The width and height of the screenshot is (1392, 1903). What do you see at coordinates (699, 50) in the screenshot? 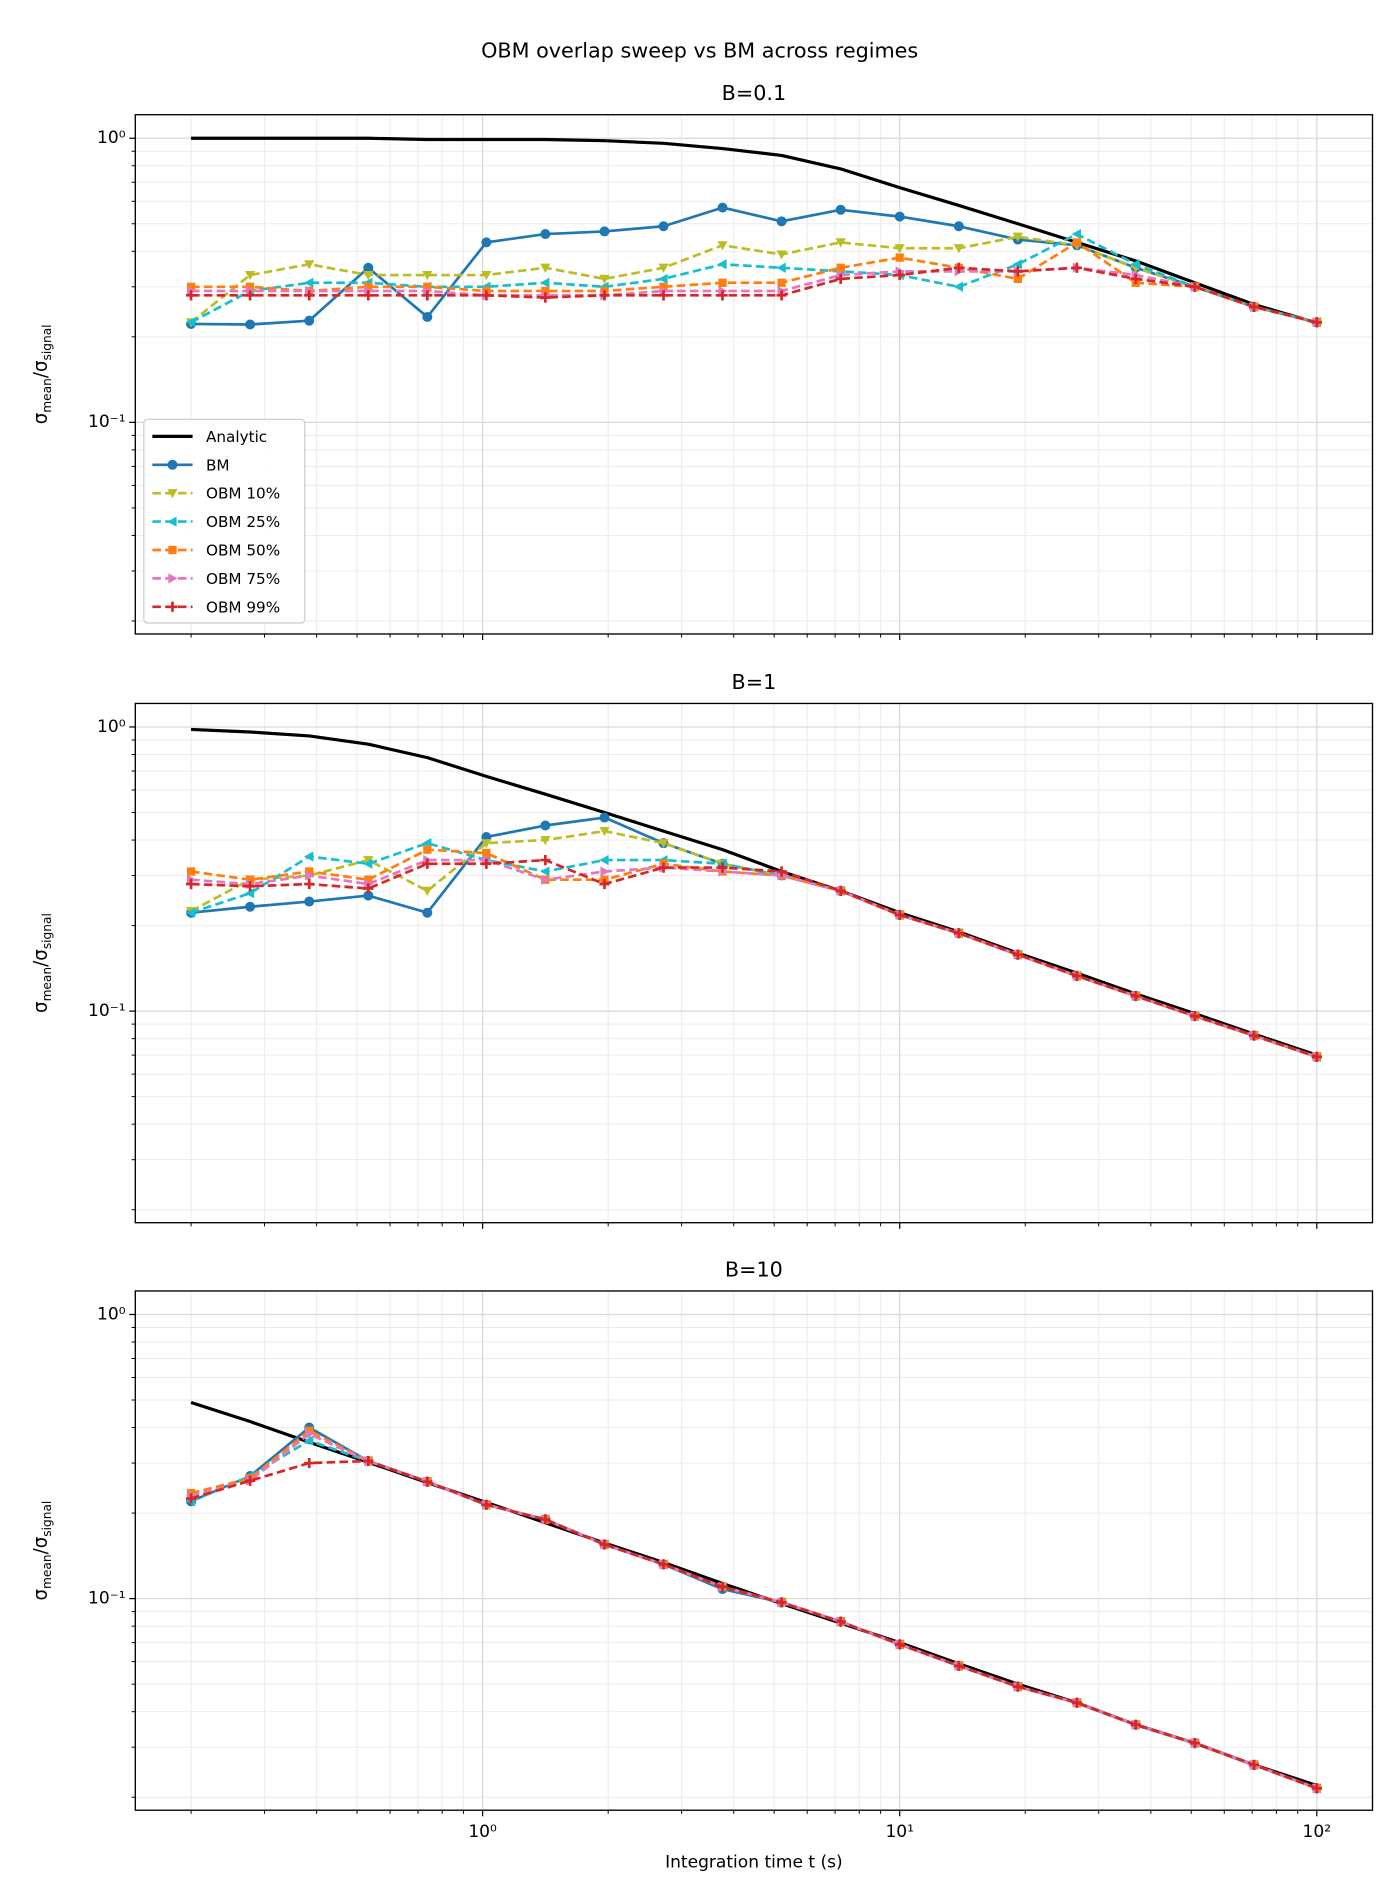
I see `figure-title: OBM overlap sweep vs BM across regimes` at bounding box center [699, 50].